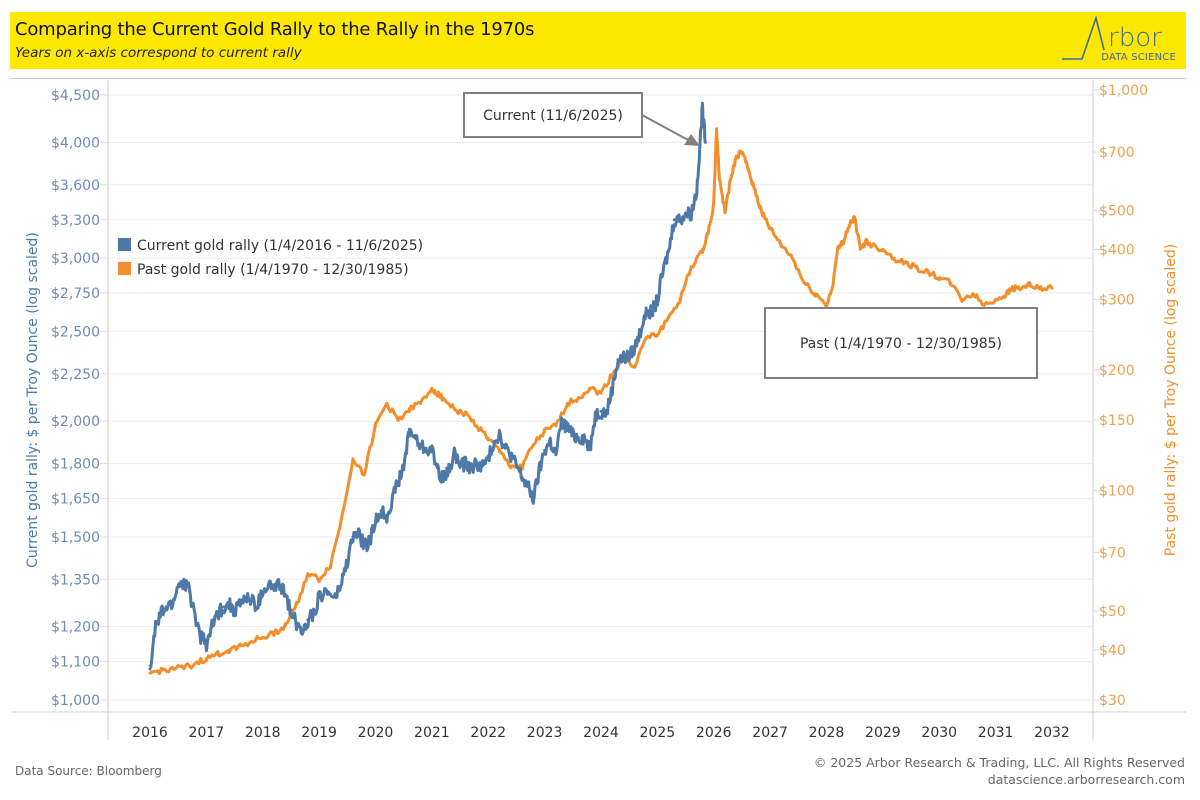 Image resolution: width=1200 pixels, height=800 pixels. Describe the element at coordinates (1120, 41) in the screenshot. I see `arbor-logo: rbor DATA SCIENCE` at that location.